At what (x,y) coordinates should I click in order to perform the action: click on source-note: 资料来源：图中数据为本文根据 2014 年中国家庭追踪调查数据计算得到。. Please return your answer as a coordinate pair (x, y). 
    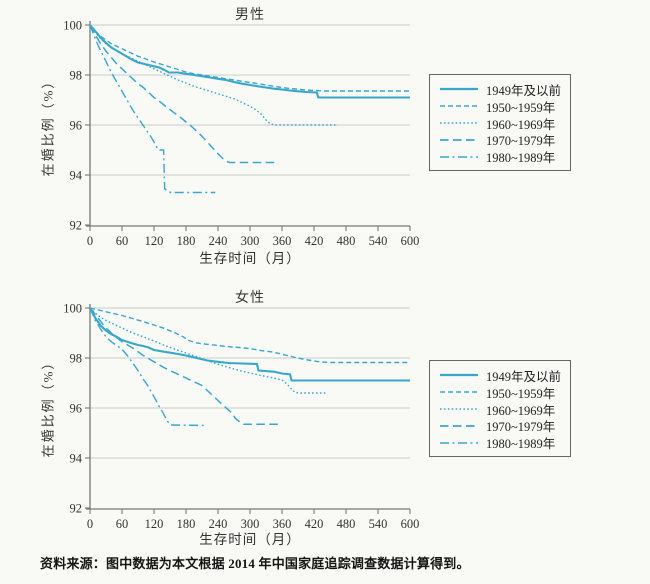
    Looking at the image, I should click on (255, 563).